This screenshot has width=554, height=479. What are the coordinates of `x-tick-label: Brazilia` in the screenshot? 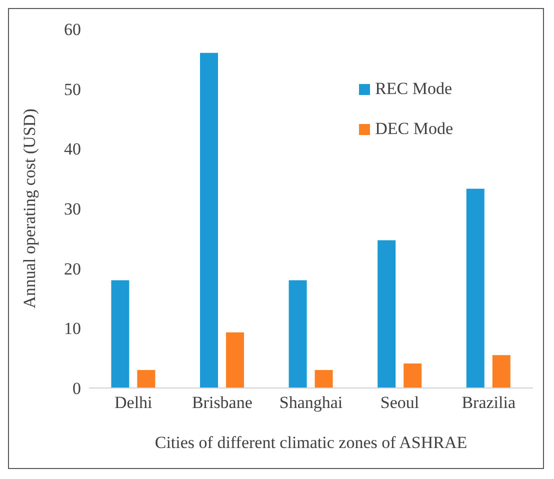 It's located at (489, 402).